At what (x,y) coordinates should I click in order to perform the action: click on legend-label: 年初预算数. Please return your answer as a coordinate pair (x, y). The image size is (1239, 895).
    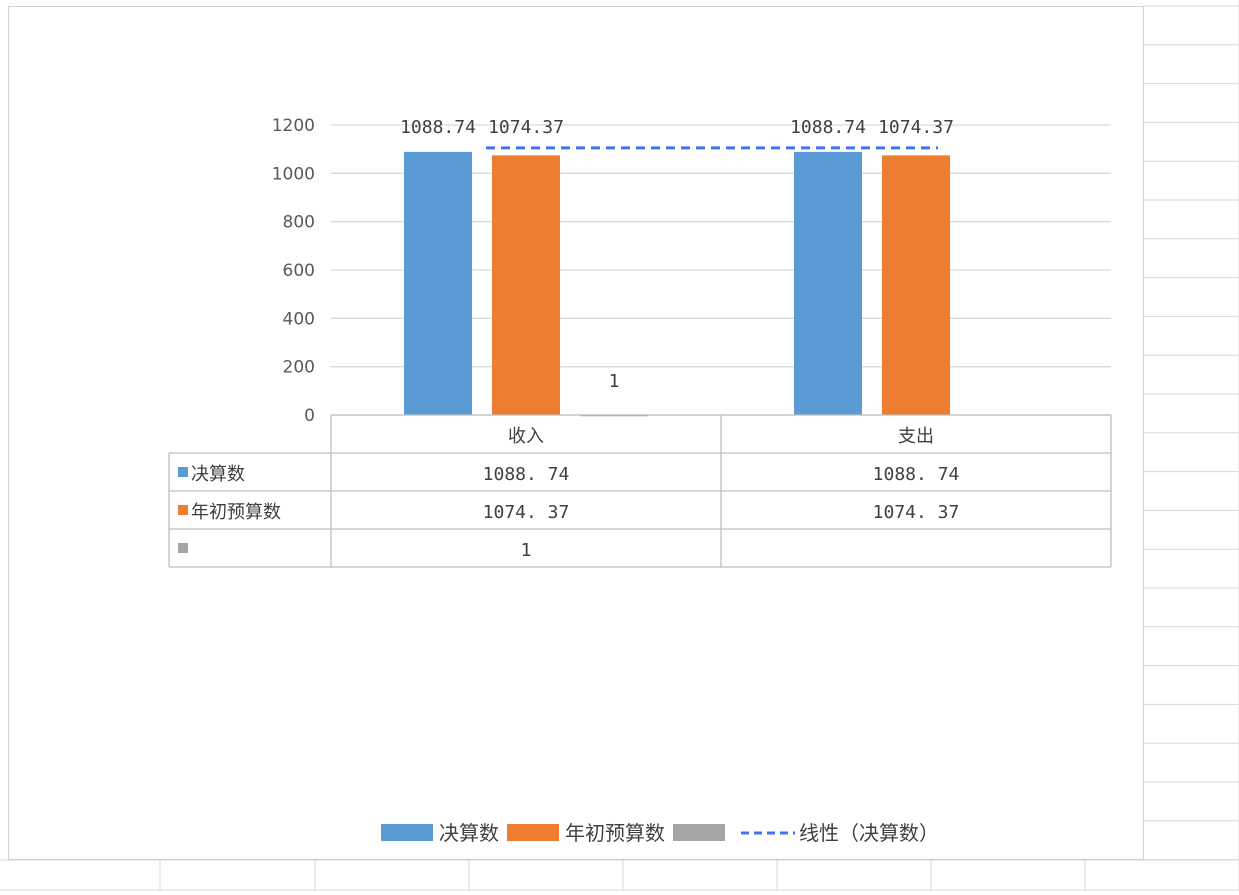
    Looking at the image, I should click on (615, 833).